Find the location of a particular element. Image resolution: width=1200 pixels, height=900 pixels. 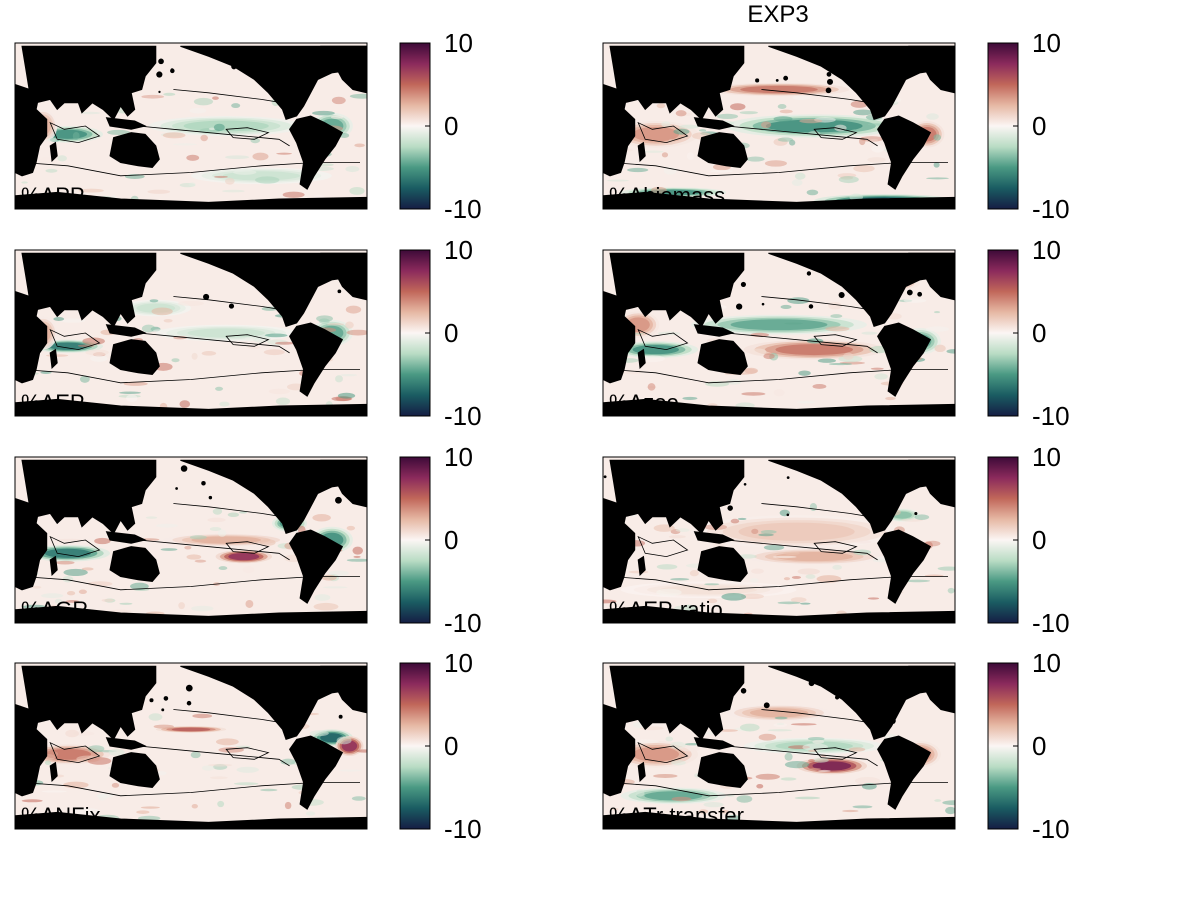

map-frame is located at coordinates (191, 126).